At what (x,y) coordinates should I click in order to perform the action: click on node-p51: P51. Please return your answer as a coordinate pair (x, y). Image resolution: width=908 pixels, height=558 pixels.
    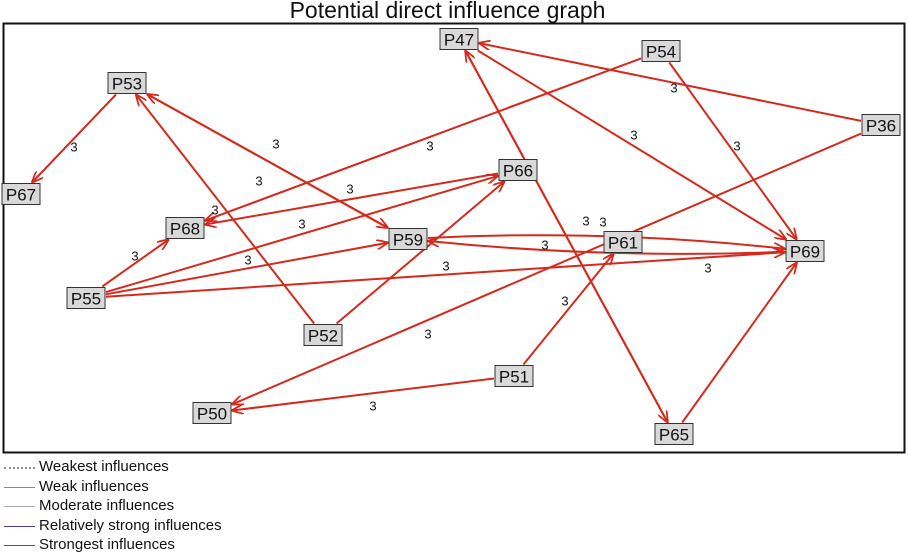
    Looking at the image, I should click on (514, 376).